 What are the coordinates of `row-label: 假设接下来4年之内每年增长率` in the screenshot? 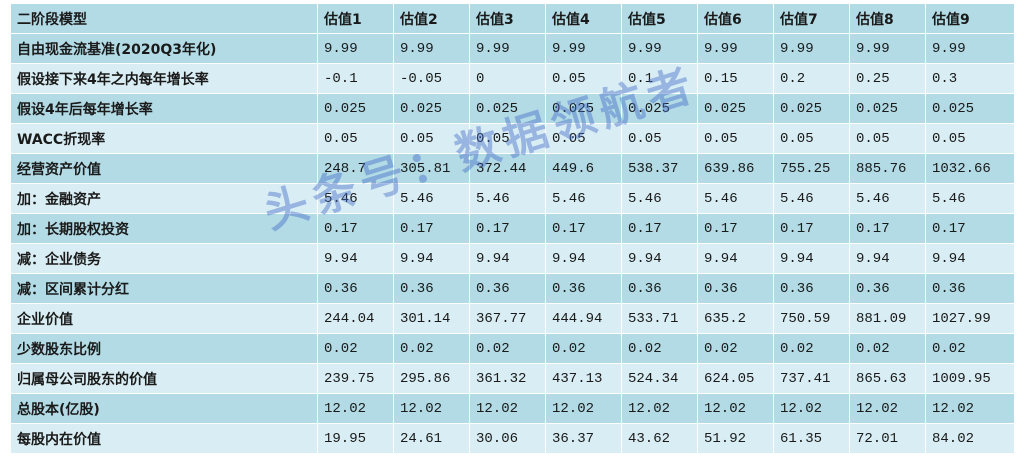 It's located at (164, 78).